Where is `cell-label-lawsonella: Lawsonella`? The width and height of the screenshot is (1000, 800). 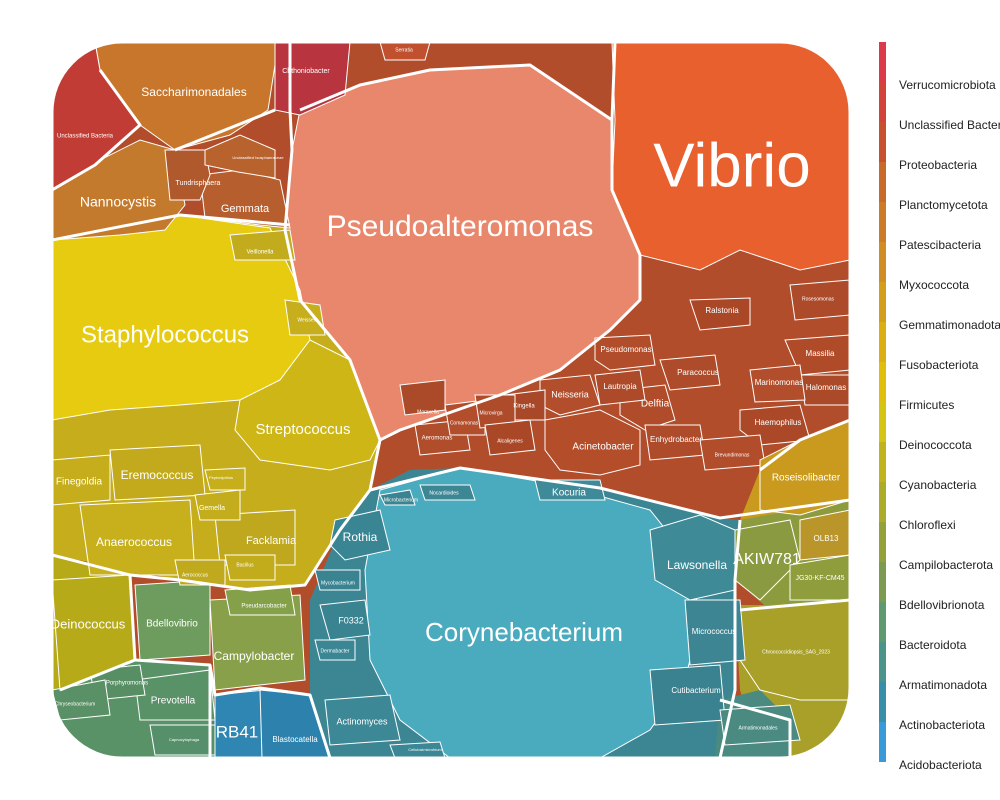
cell-label-lawsonella: Lawsonella is located at coordinates (697, 565).